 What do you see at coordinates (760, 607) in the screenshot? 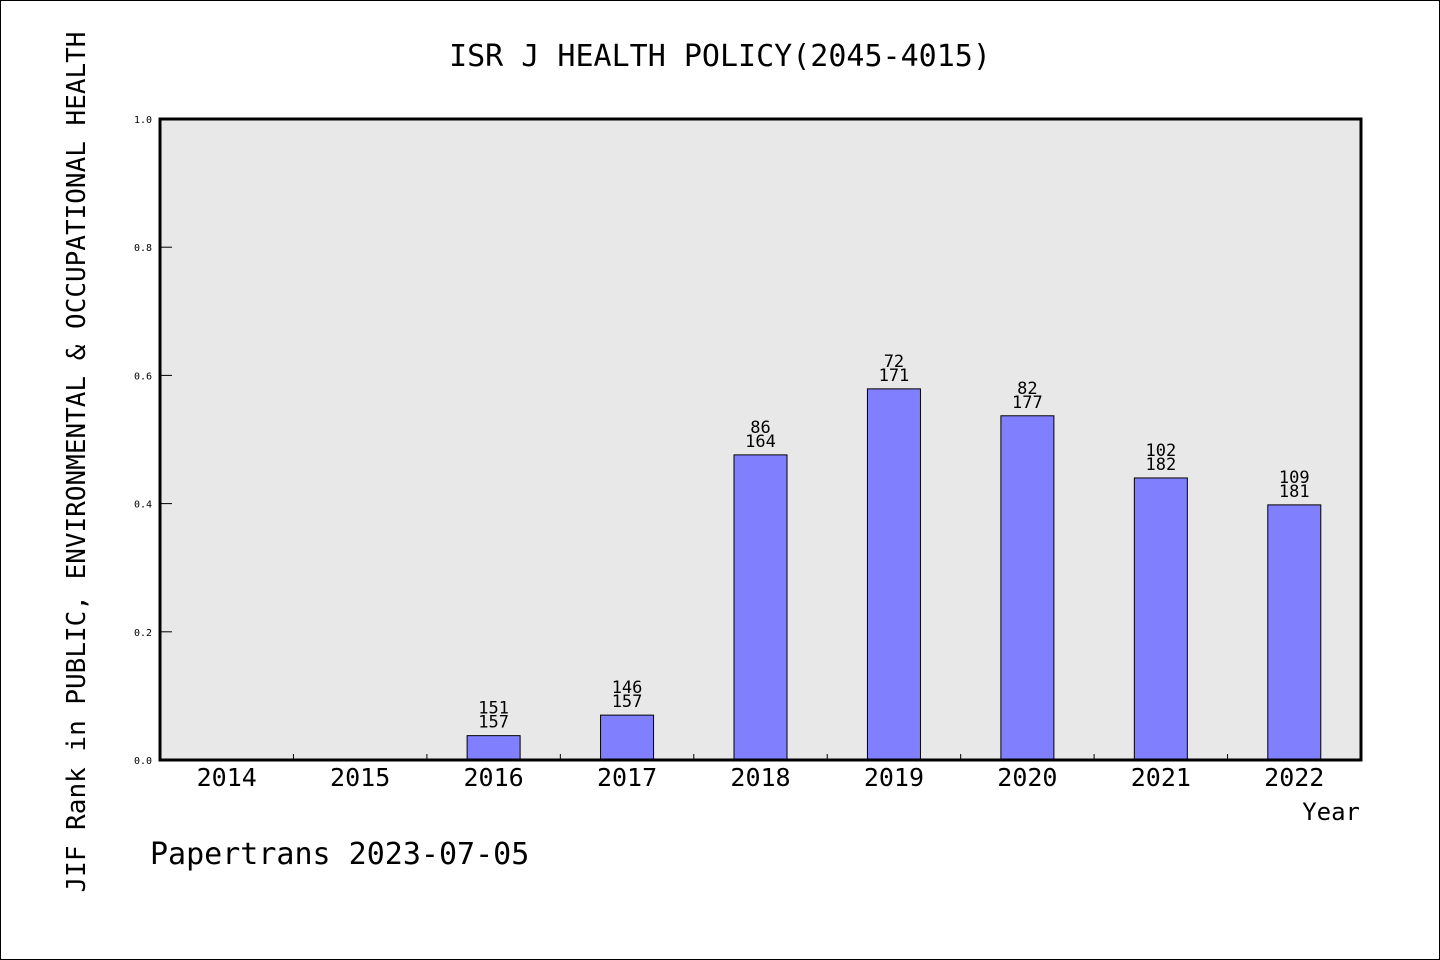
I see `bar-2018` at bounding box center [760, 607].